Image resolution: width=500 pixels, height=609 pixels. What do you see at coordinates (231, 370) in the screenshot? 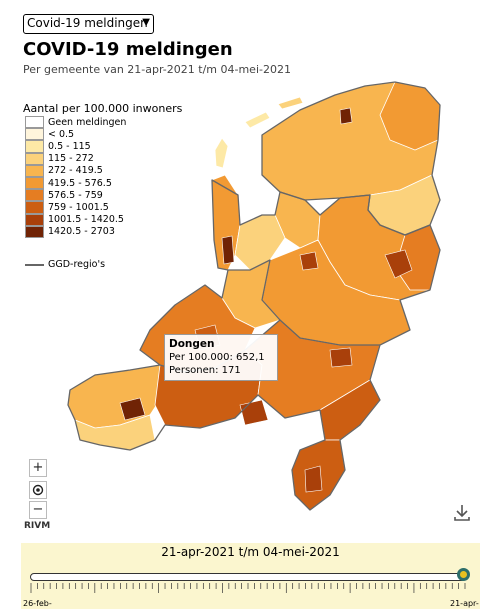
I see `tooltip-persons-value: 171` at bounding box center [231, 370].